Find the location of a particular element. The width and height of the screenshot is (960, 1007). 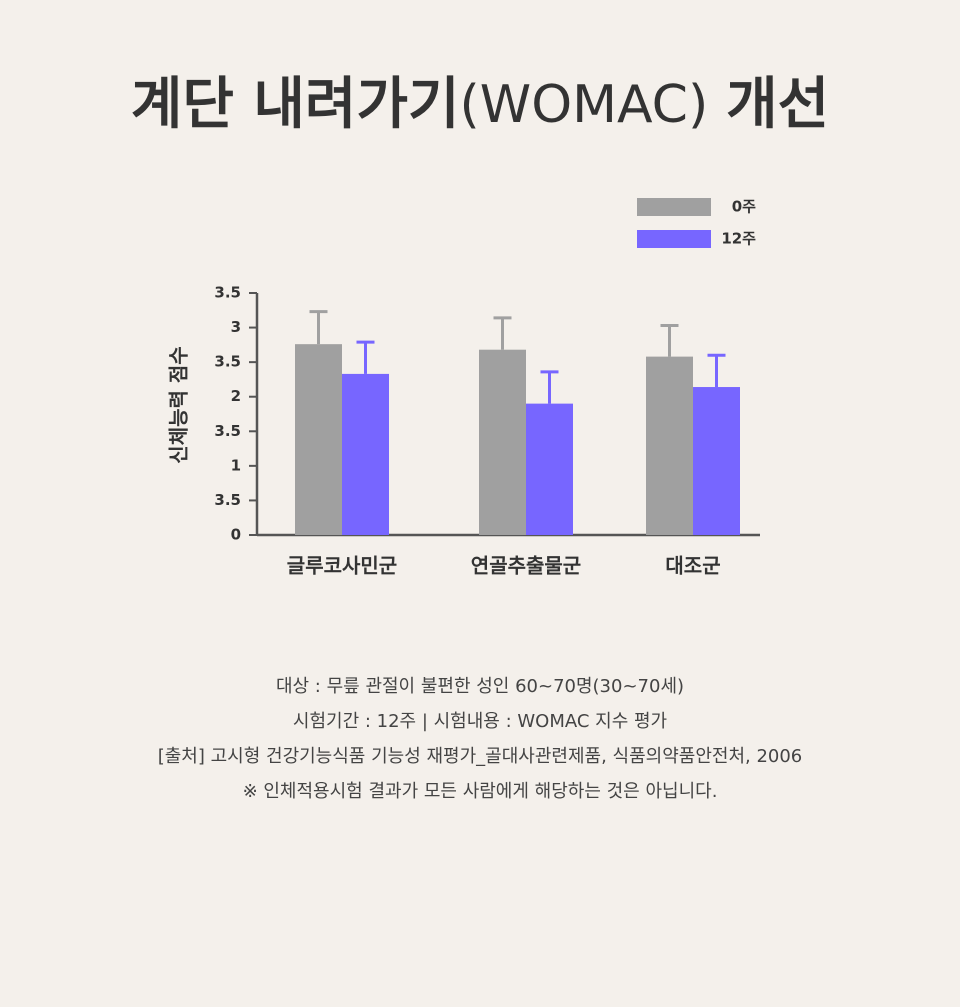

chart-title: 계단 내려가기(WOMAC) 개선 is located at coordinates (480, 104).